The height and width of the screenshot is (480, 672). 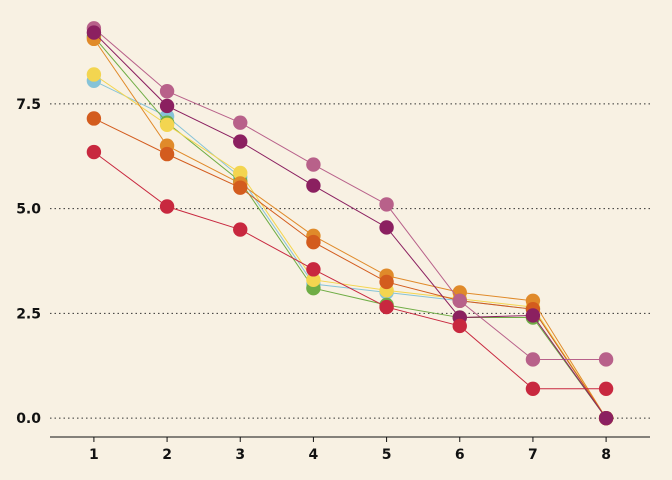 I want to click on y-tick-label: 0.0, so click(x=28, y=419).